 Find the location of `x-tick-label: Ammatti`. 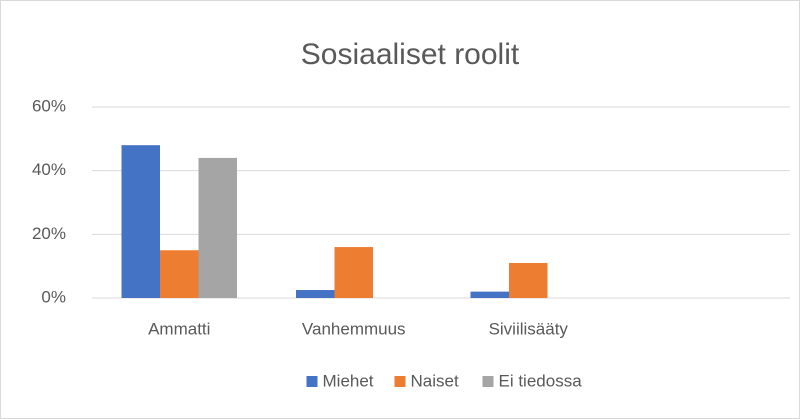

x-tick-label: Ammatti is located at coordinates (179, 328).